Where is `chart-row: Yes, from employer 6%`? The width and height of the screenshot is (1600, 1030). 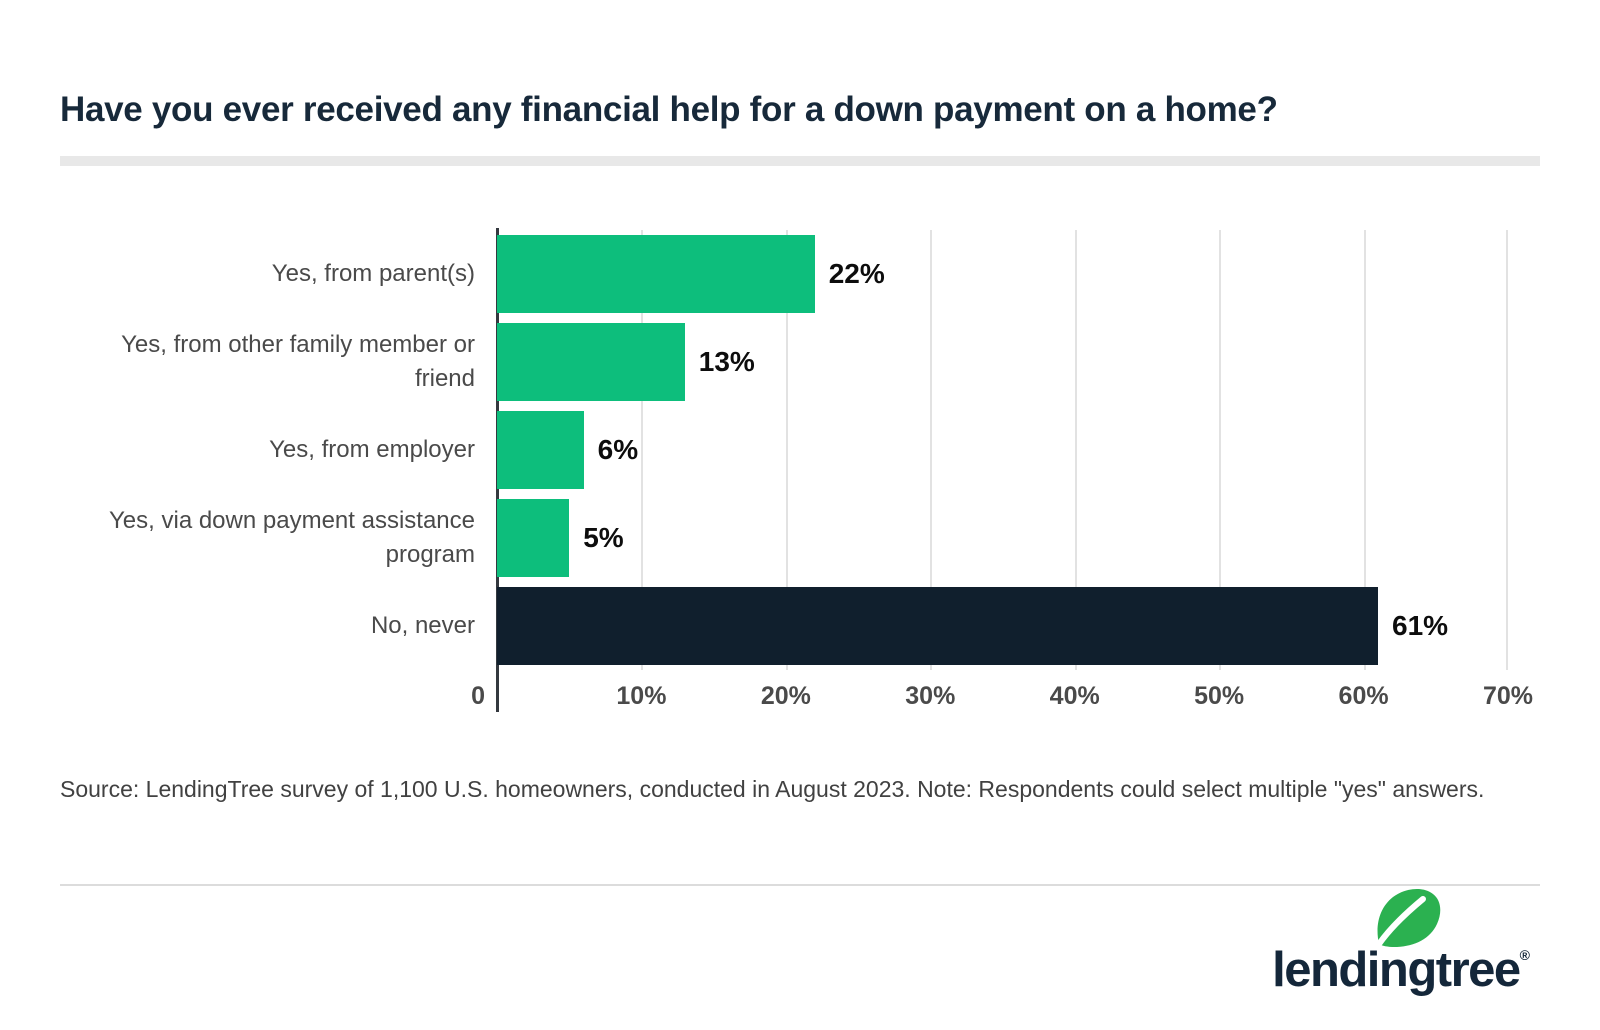
chart-row: Yes, from employer 6% is located at coordinates (800, 450).